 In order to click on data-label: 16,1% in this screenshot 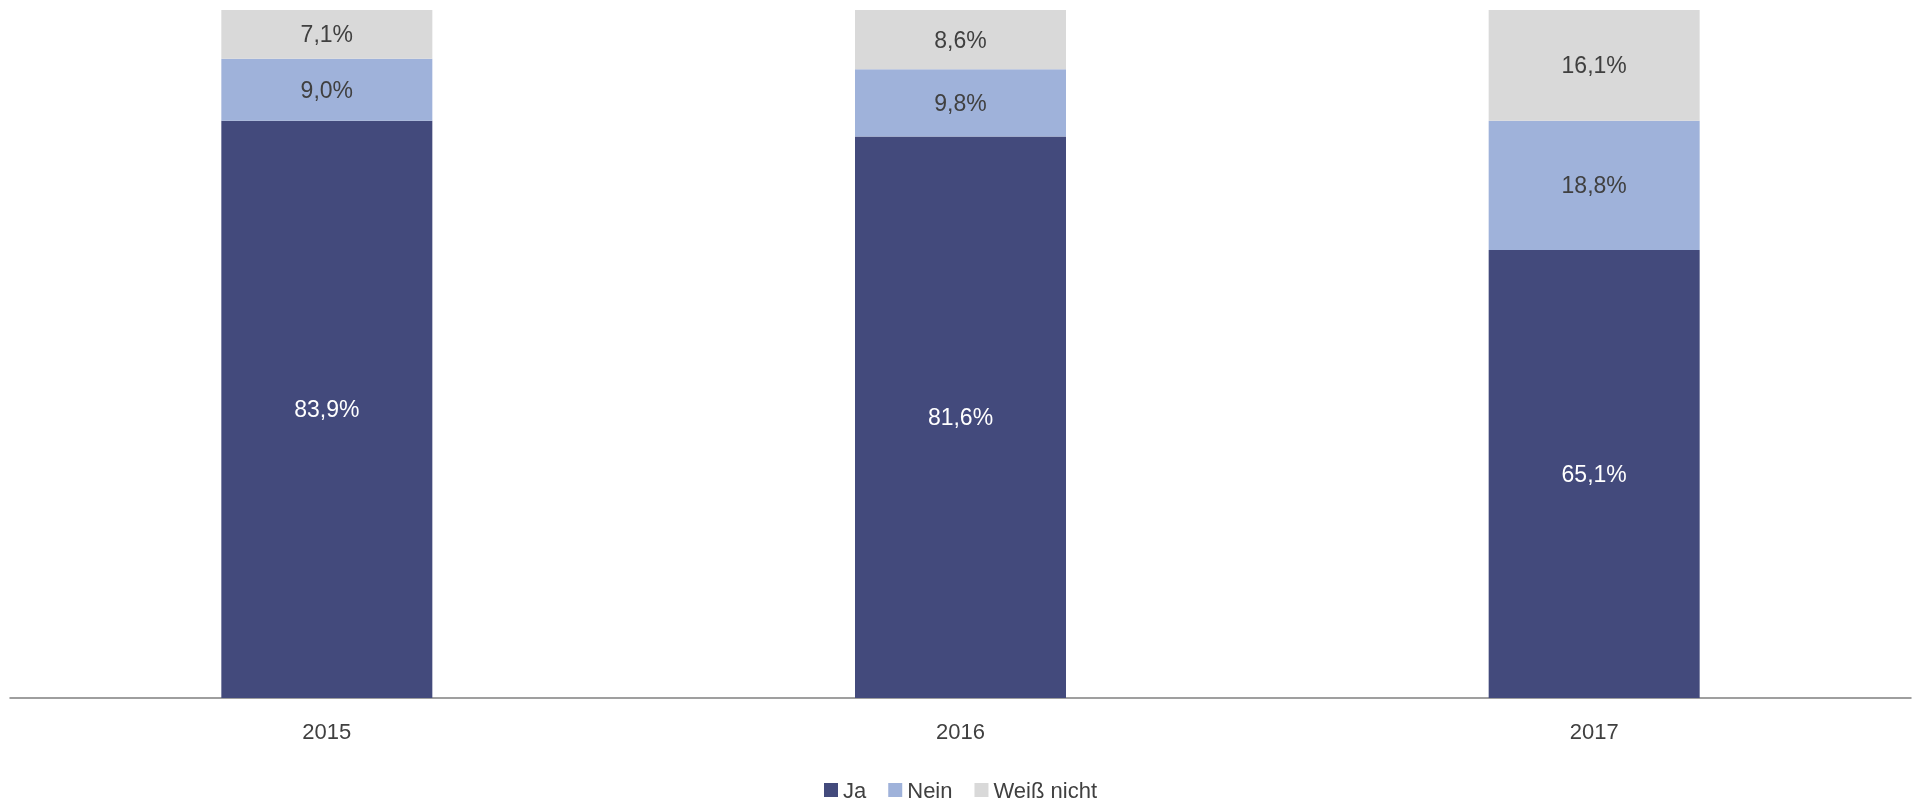, I will do `click(1594, 65)`.